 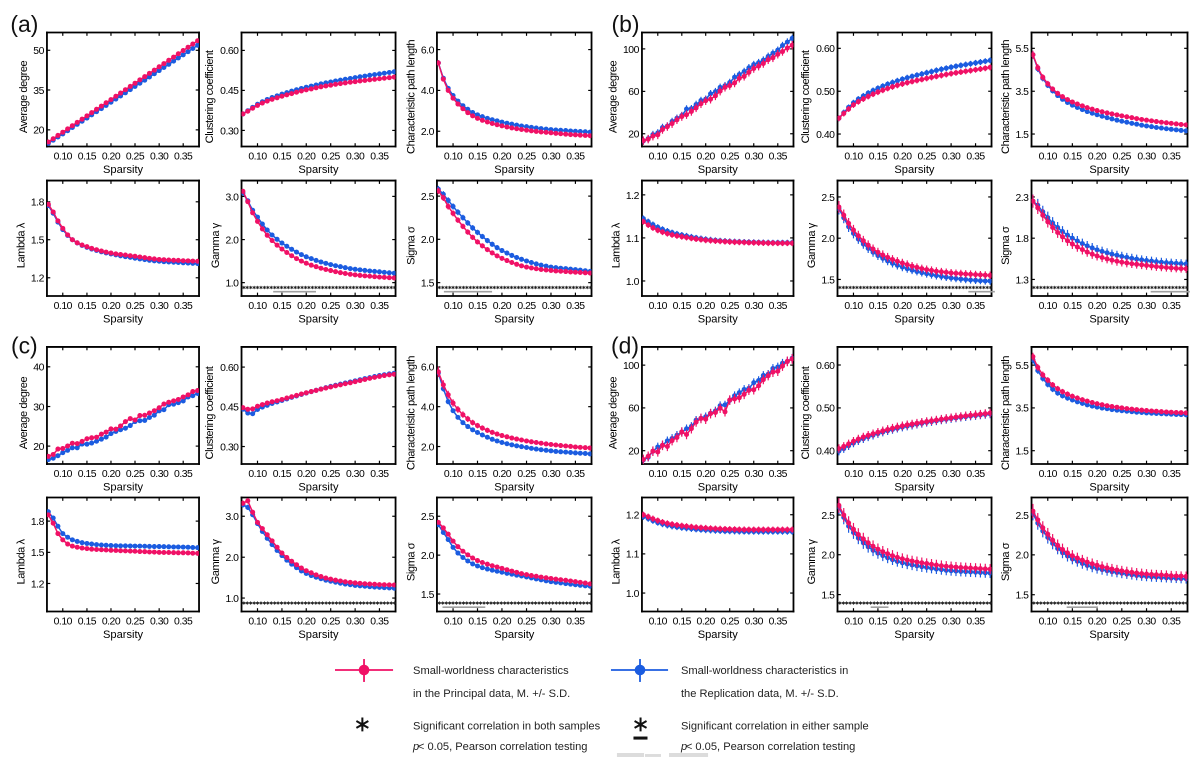 What do you see at coordinates (633, 555) in the screenshot?
I see `svg-text: 1.1` at bounding box center [633, 555].